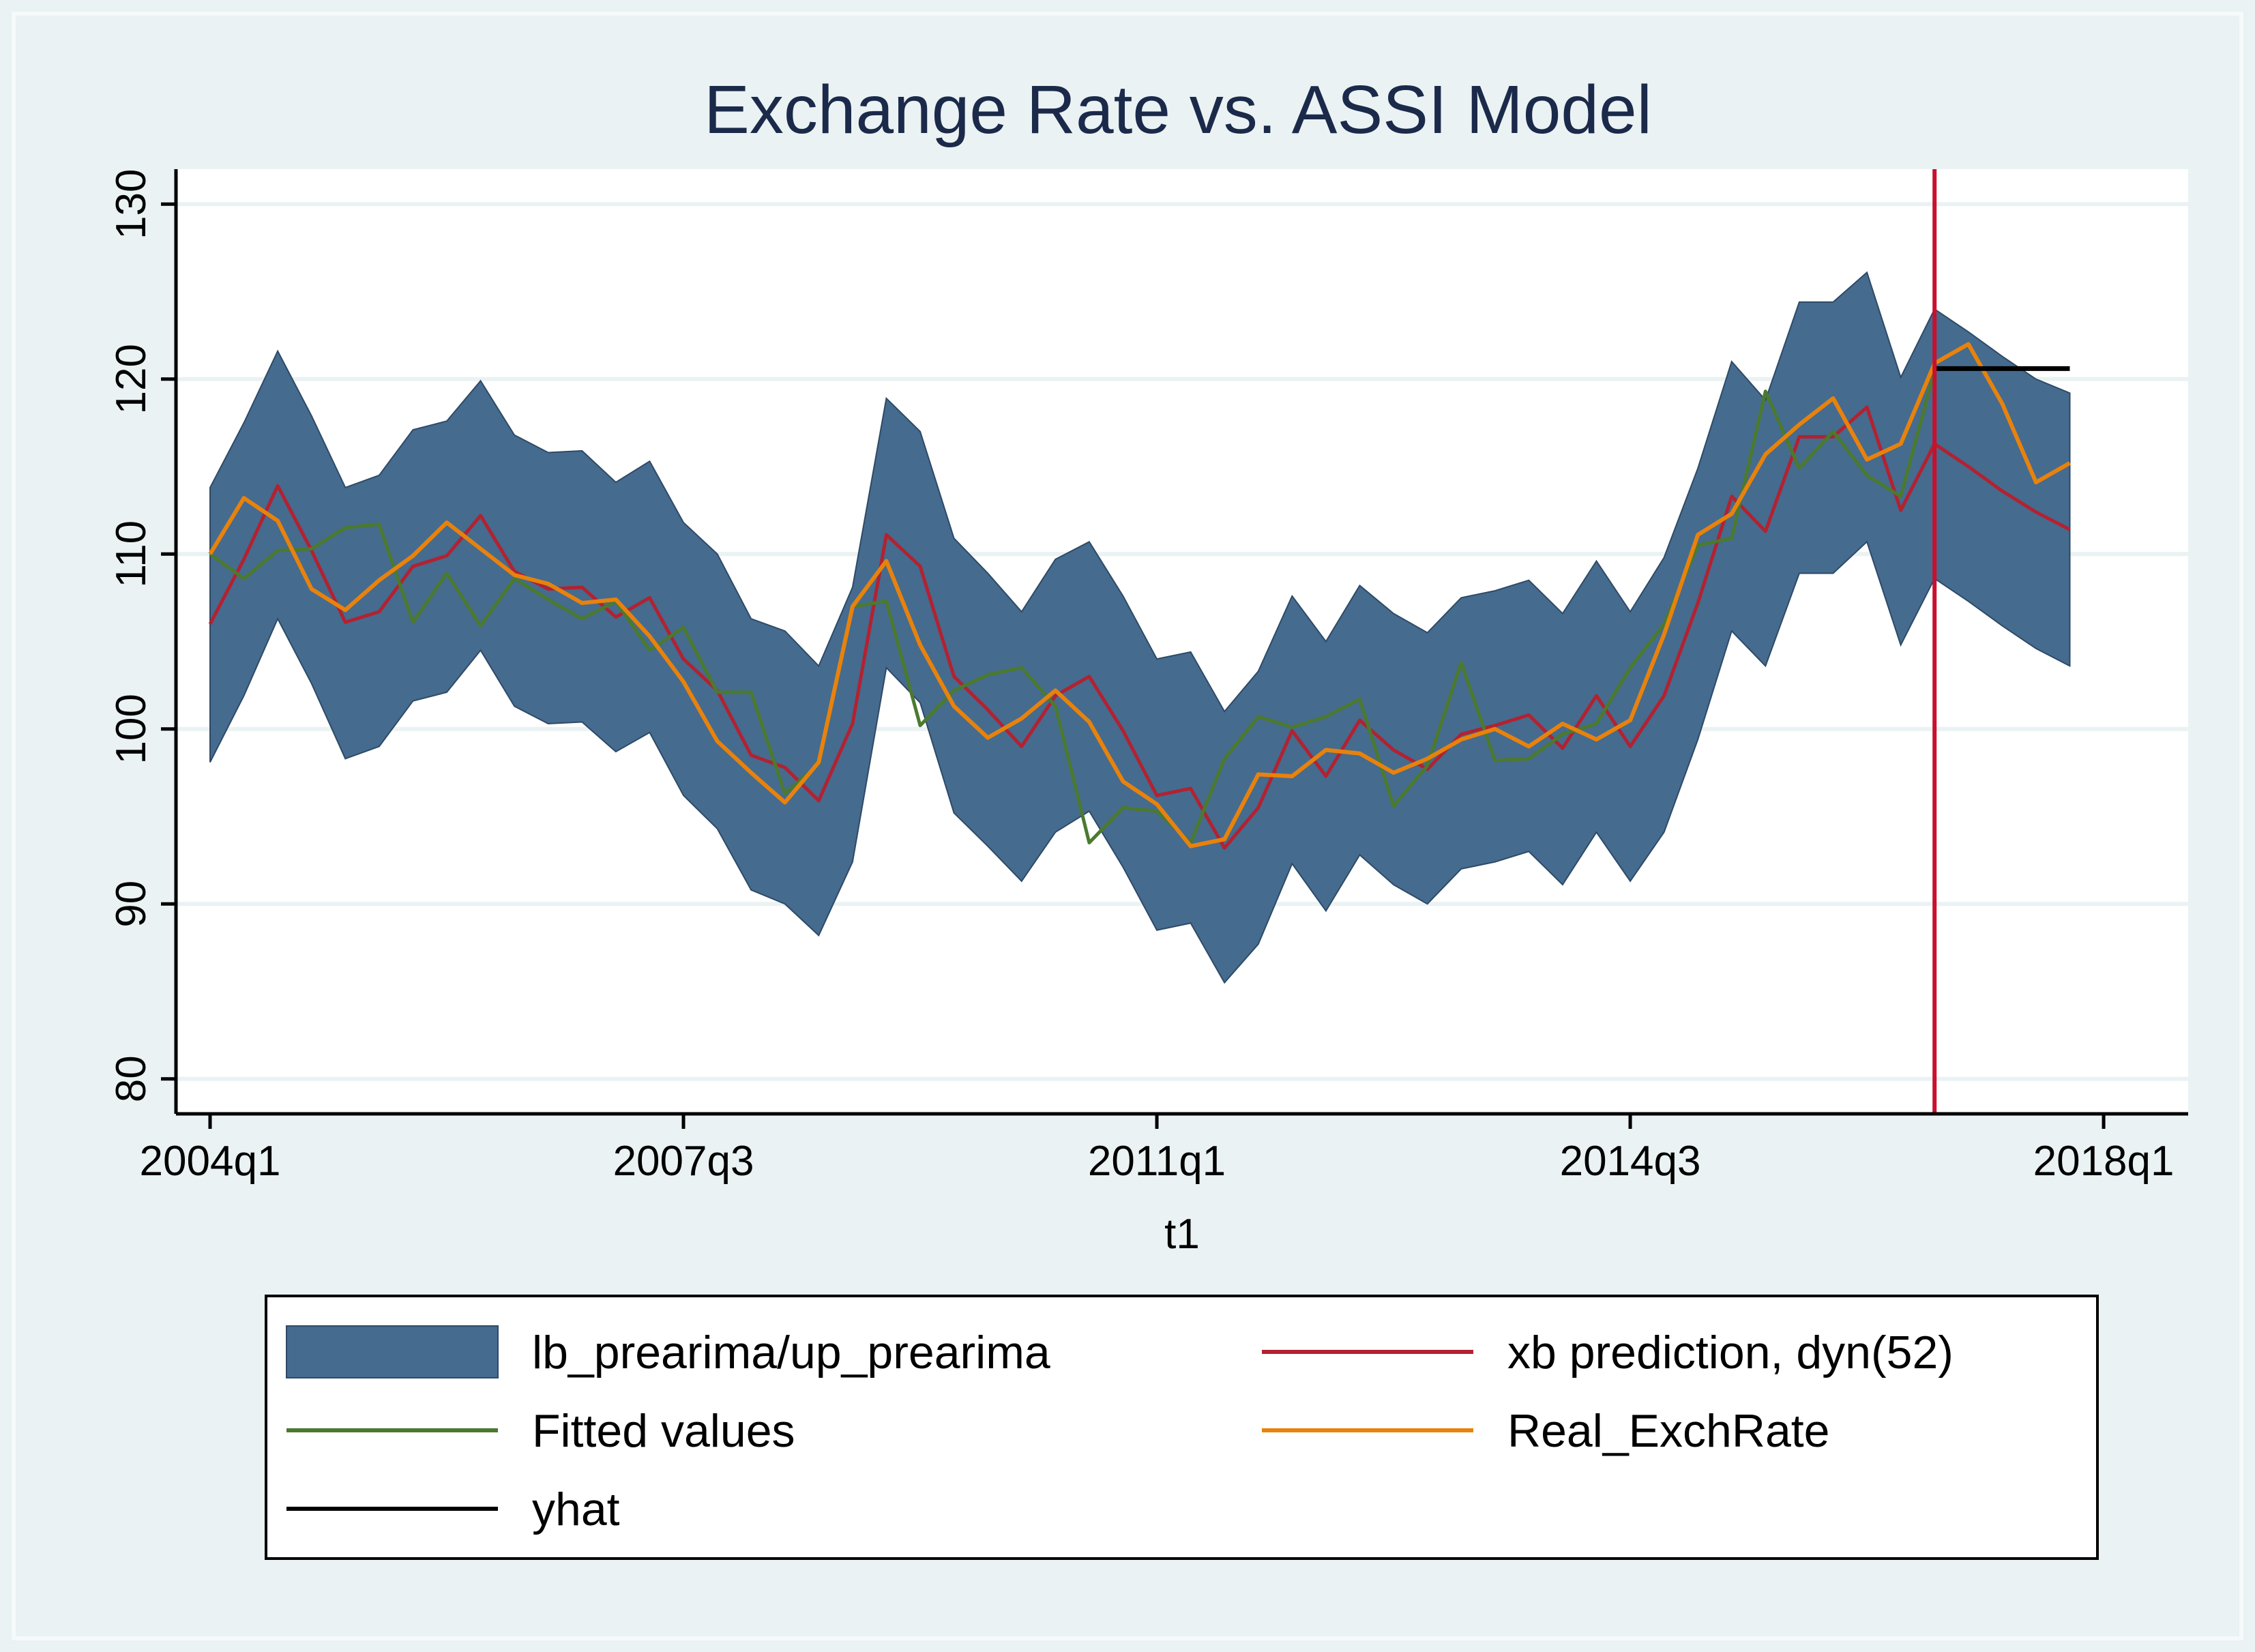 The height and width of the screenshot is (1652, 2255). Describe the element at coordinates (1157, 1161) in the screenshot. I see `x-tick-label: 2011q1` at that location.